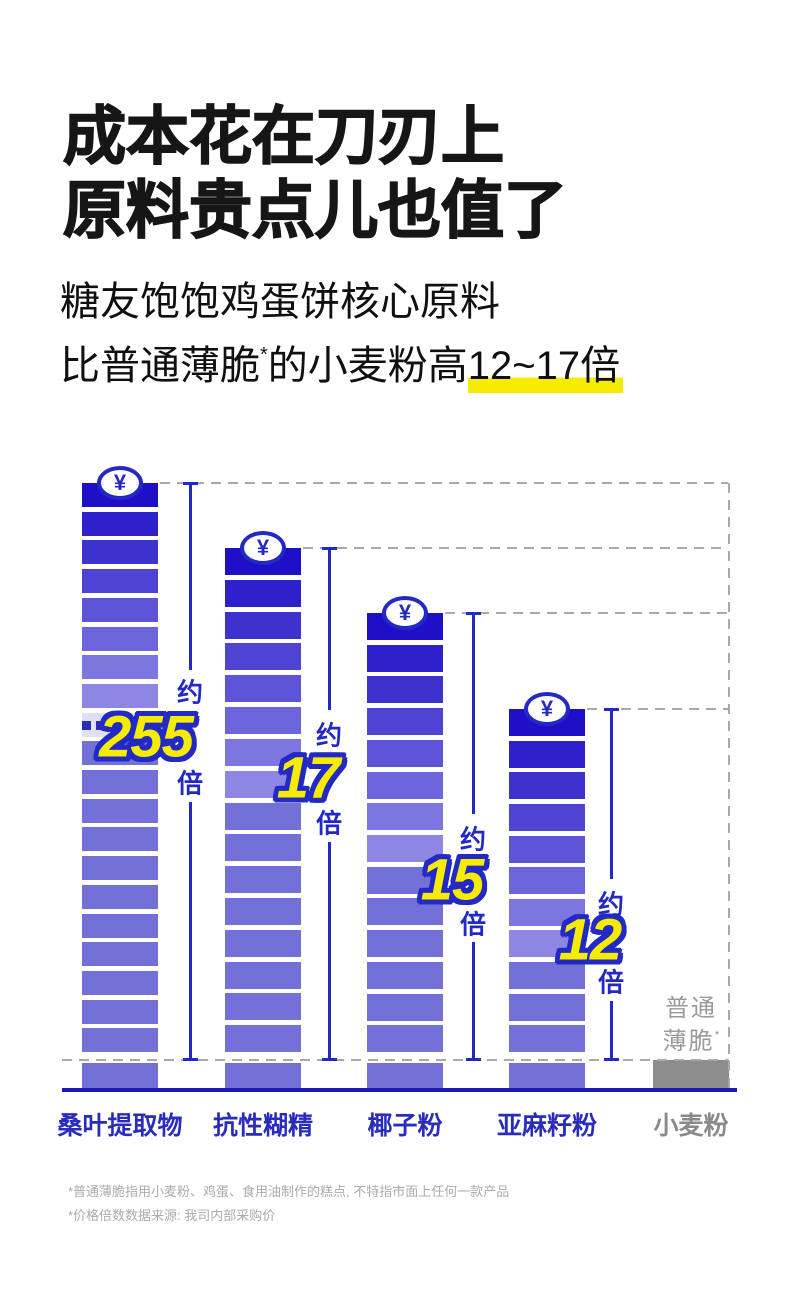  Describe the element at coordinates (262, 1126) in the screenshot. I see `x-axis-label: 抗性糊精` at that location.